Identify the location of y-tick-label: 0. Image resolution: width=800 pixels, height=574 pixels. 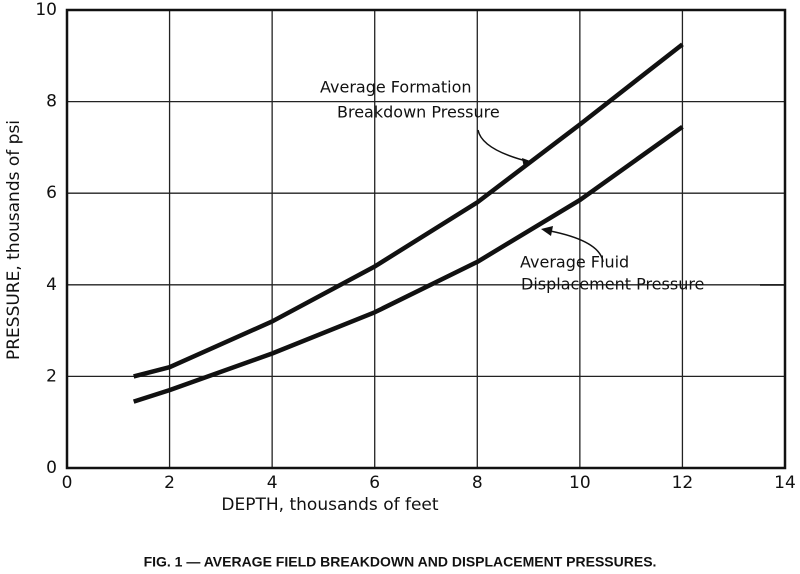
(51, 468).